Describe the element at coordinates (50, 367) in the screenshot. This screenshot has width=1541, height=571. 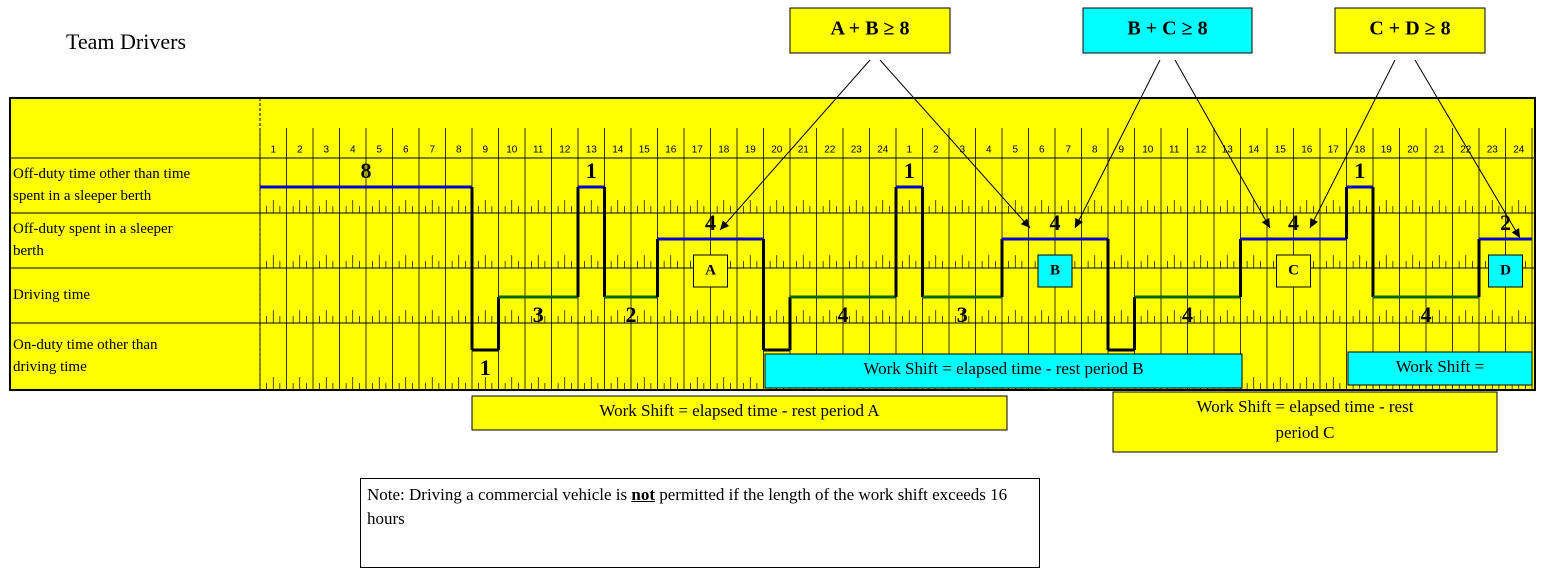
I see `row-label: driving time` at that location.